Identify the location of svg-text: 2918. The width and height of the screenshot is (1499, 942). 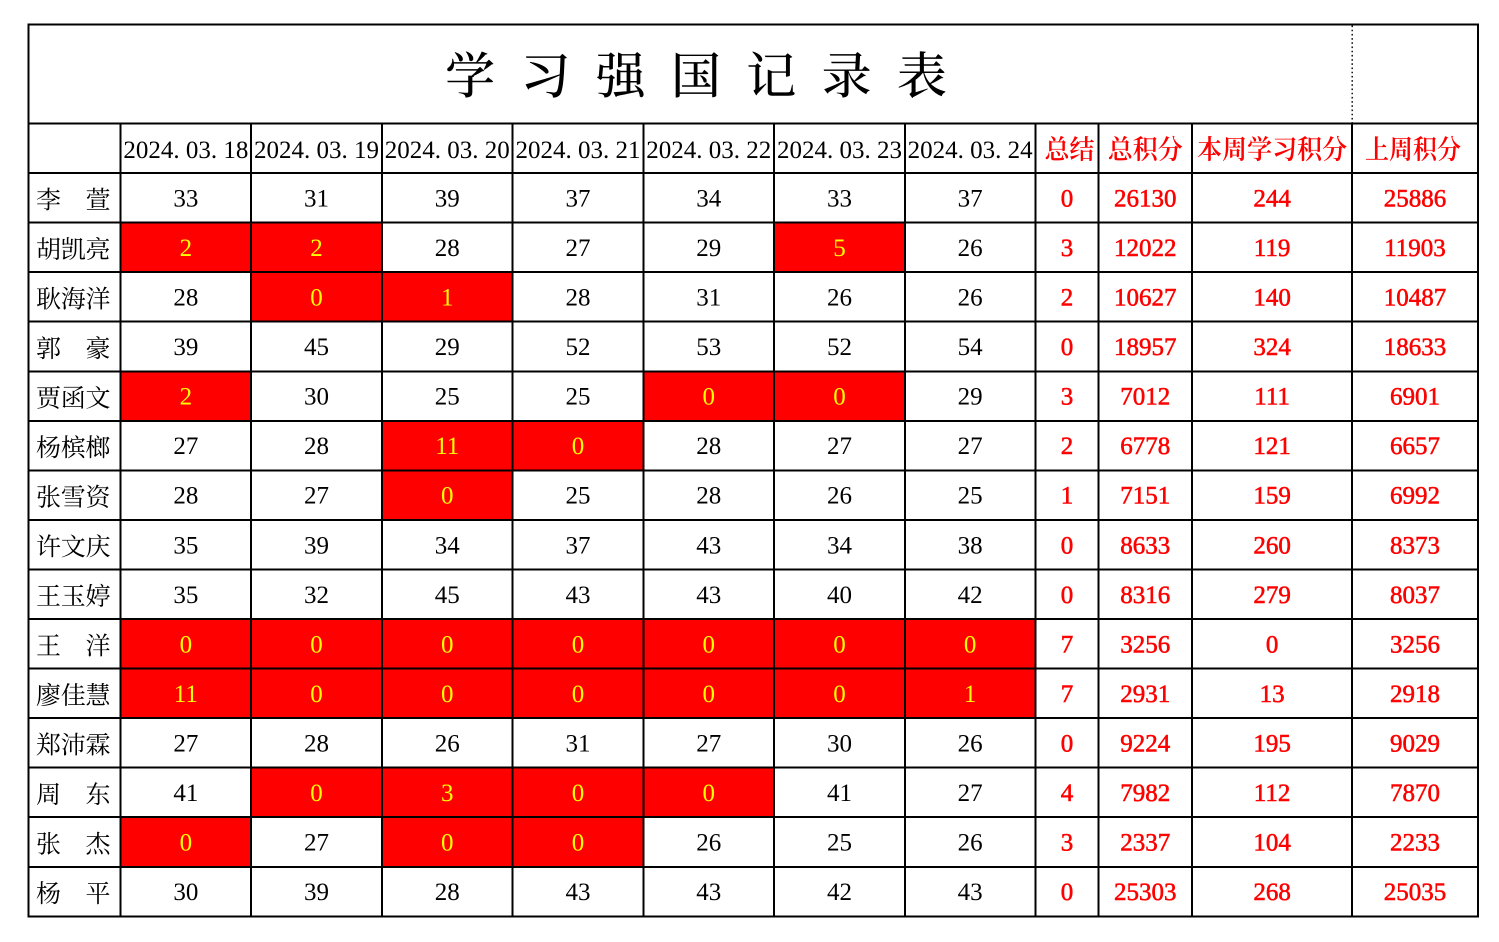
(1415, 694).